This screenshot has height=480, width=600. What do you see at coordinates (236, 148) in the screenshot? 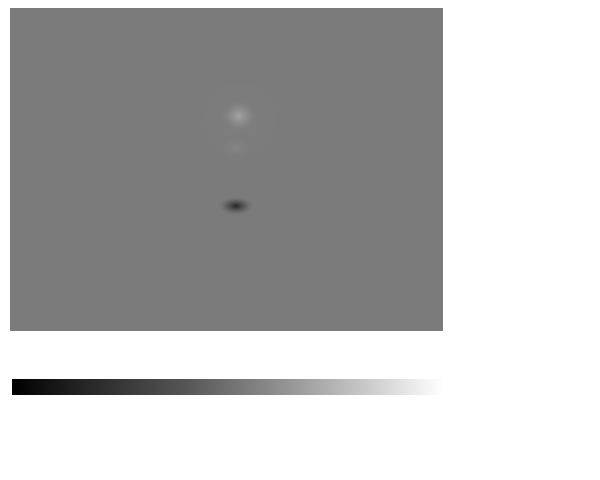
I see `faint-bright-blob` at bounding box center [236, 148].